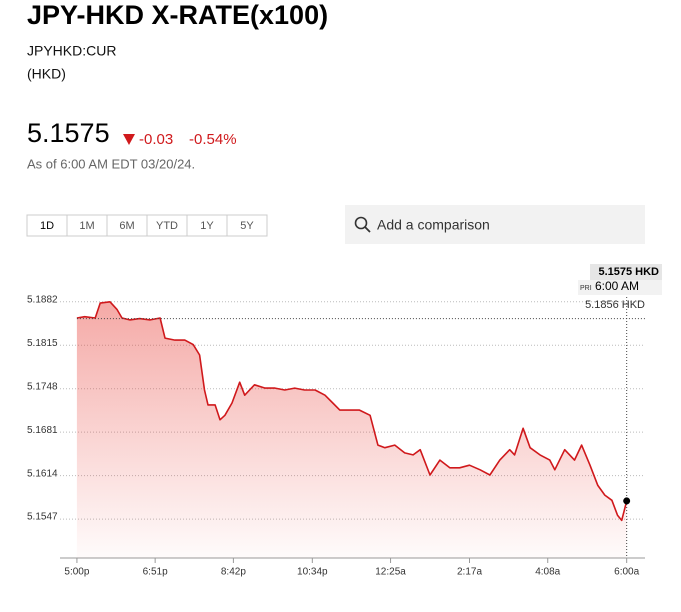 The height and width of the screenshot is (612, 681). I want to click on tab-label: 5Y, so click(247, 226).